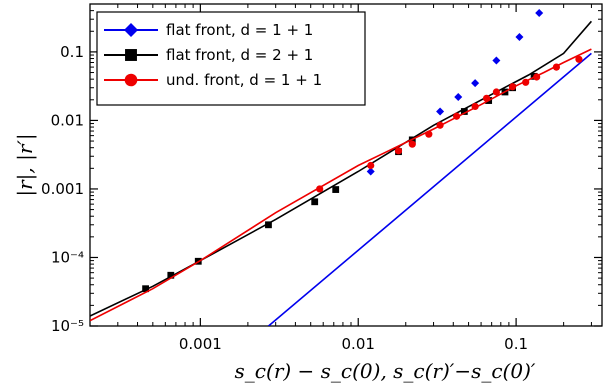  Describe the element at coordinates (67, 326) in the screenshot. I see `y-tick-label: 10⁻⁵` at that location.